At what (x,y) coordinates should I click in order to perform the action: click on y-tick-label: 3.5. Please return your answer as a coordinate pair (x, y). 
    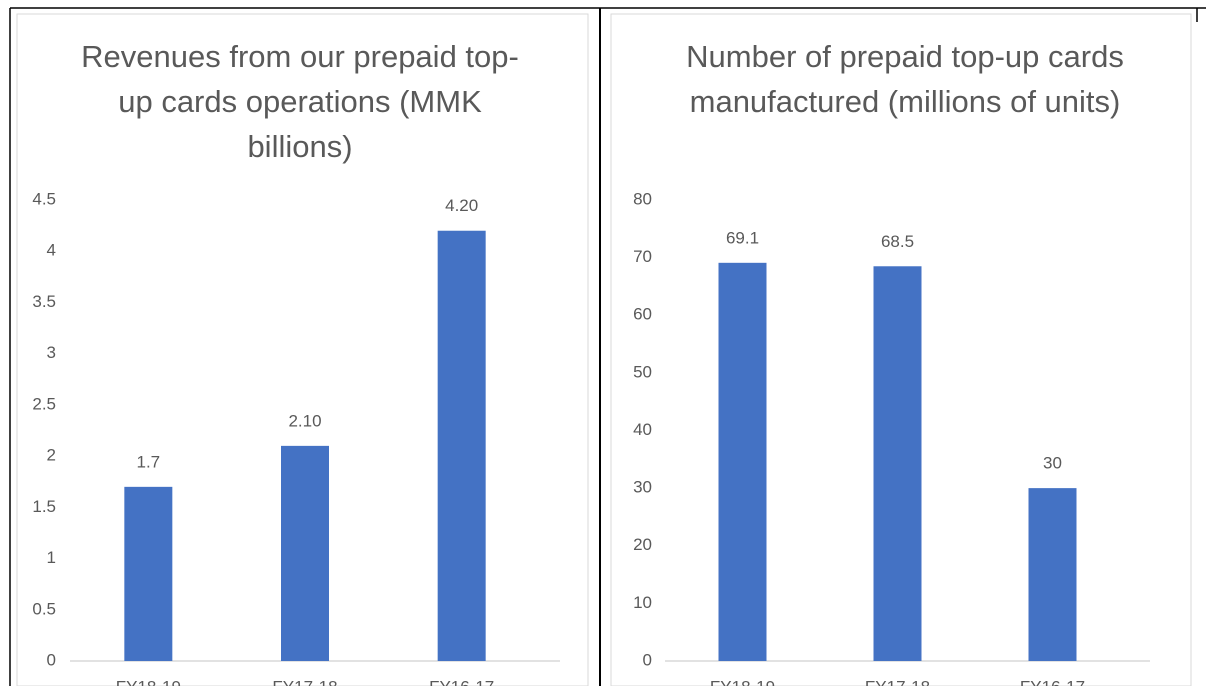
    Looking at the image, I should click on (44, 301).